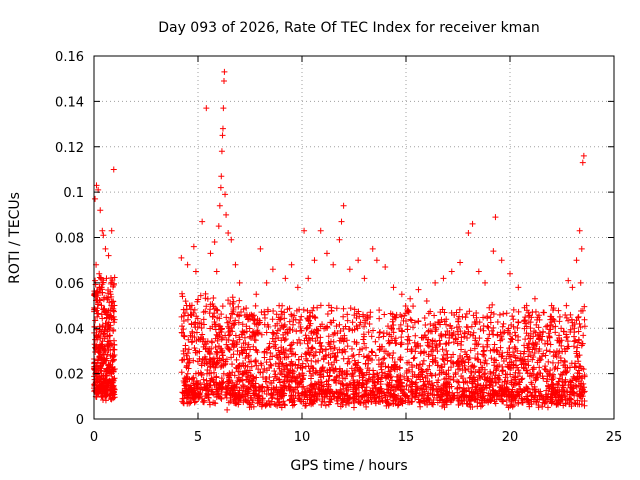 The image size is (640, 480). I want to click on x-tick-label: 20, so click(510, 437).